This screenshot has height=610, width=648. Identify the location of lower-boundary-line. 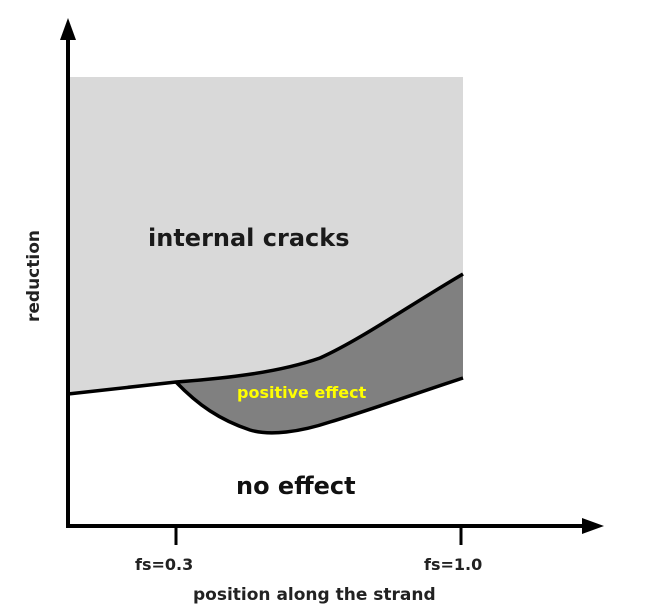
(319, 405).